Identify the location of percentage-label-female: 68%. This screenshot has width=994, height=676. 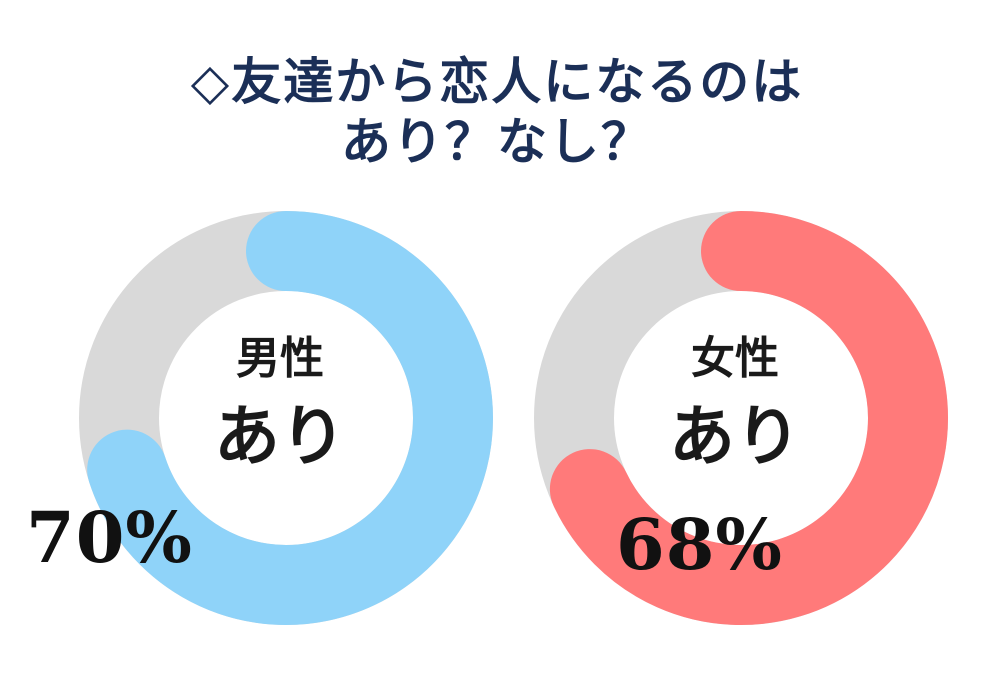
(699, 544).